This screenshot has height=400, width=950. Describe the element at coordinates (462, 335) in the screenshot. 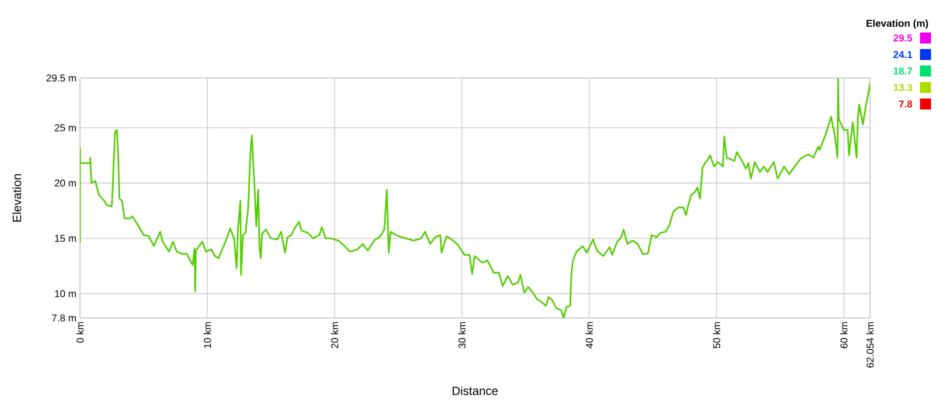

I see `x-tick-label: 30 km` at that location.